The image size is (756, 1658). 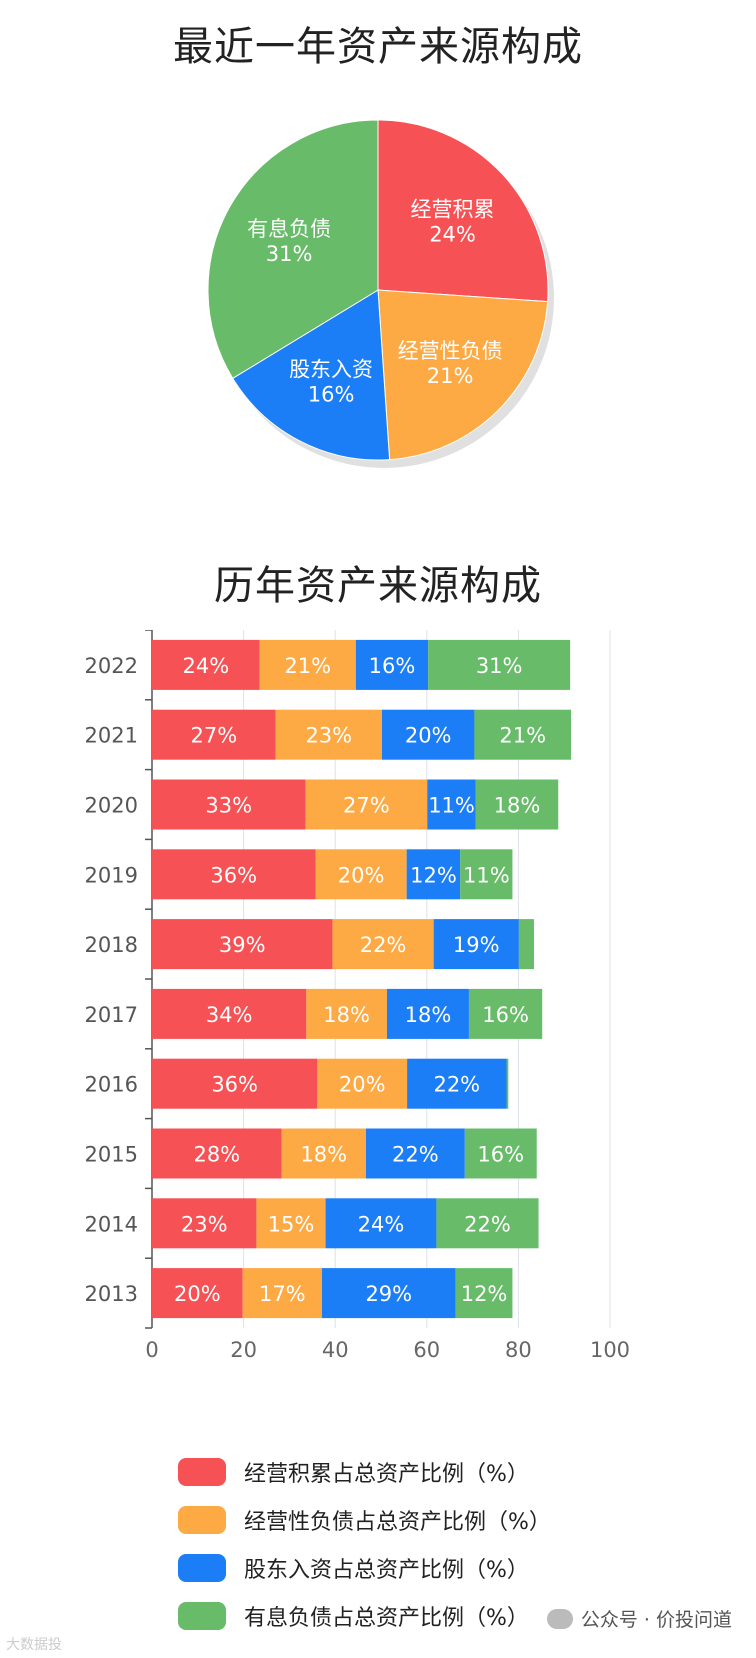 What do you see at coordinates (397, 1522) in the screenshot?
I see `legend-label-operating-liabilities: 经营性负债占总资产比例（%）` at bounding box center [397, 1522].